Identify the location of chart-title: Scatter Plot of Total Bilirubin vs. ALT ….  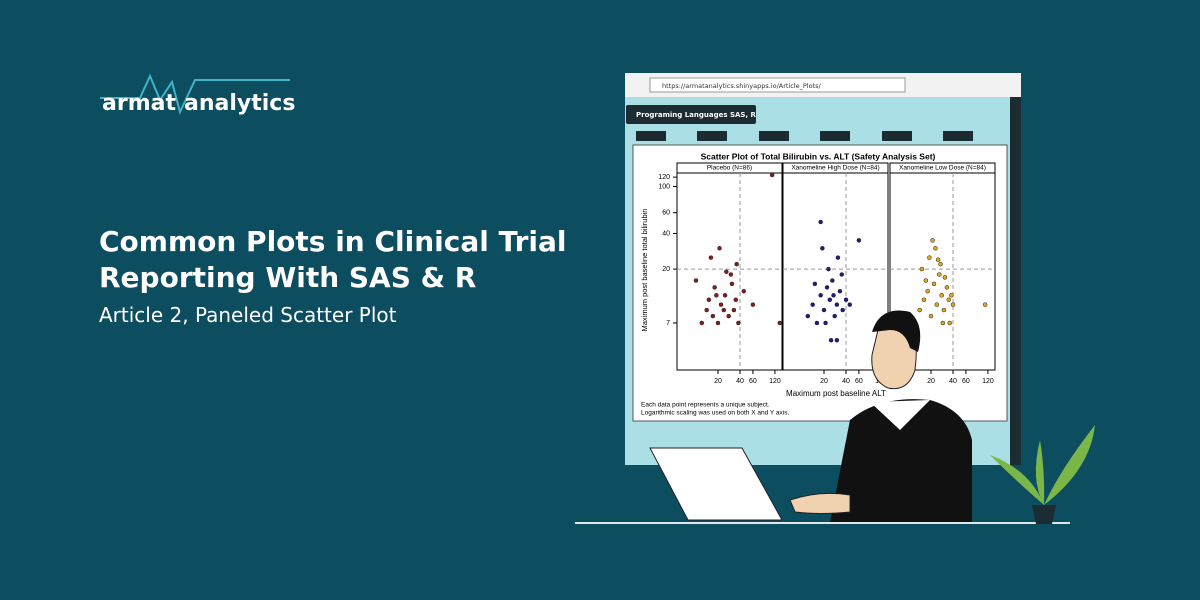
(818, 156).